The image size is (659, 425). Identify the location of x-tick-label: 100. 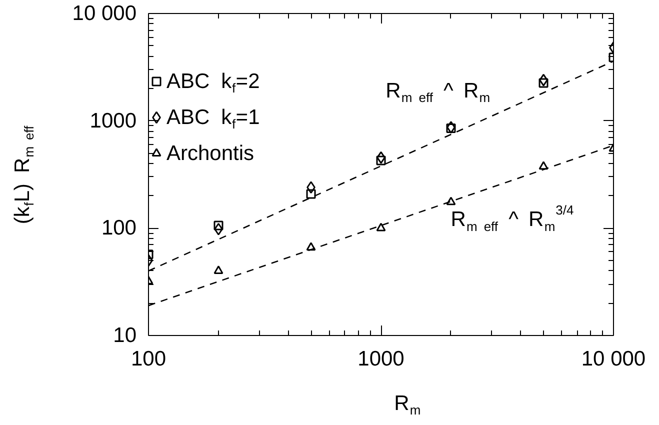
(148, 359).